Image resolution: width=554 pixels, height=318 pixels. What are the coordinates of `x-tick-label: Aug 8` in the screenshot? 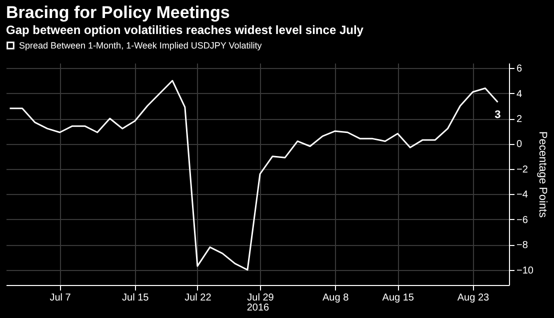 It's located at (336, 298).